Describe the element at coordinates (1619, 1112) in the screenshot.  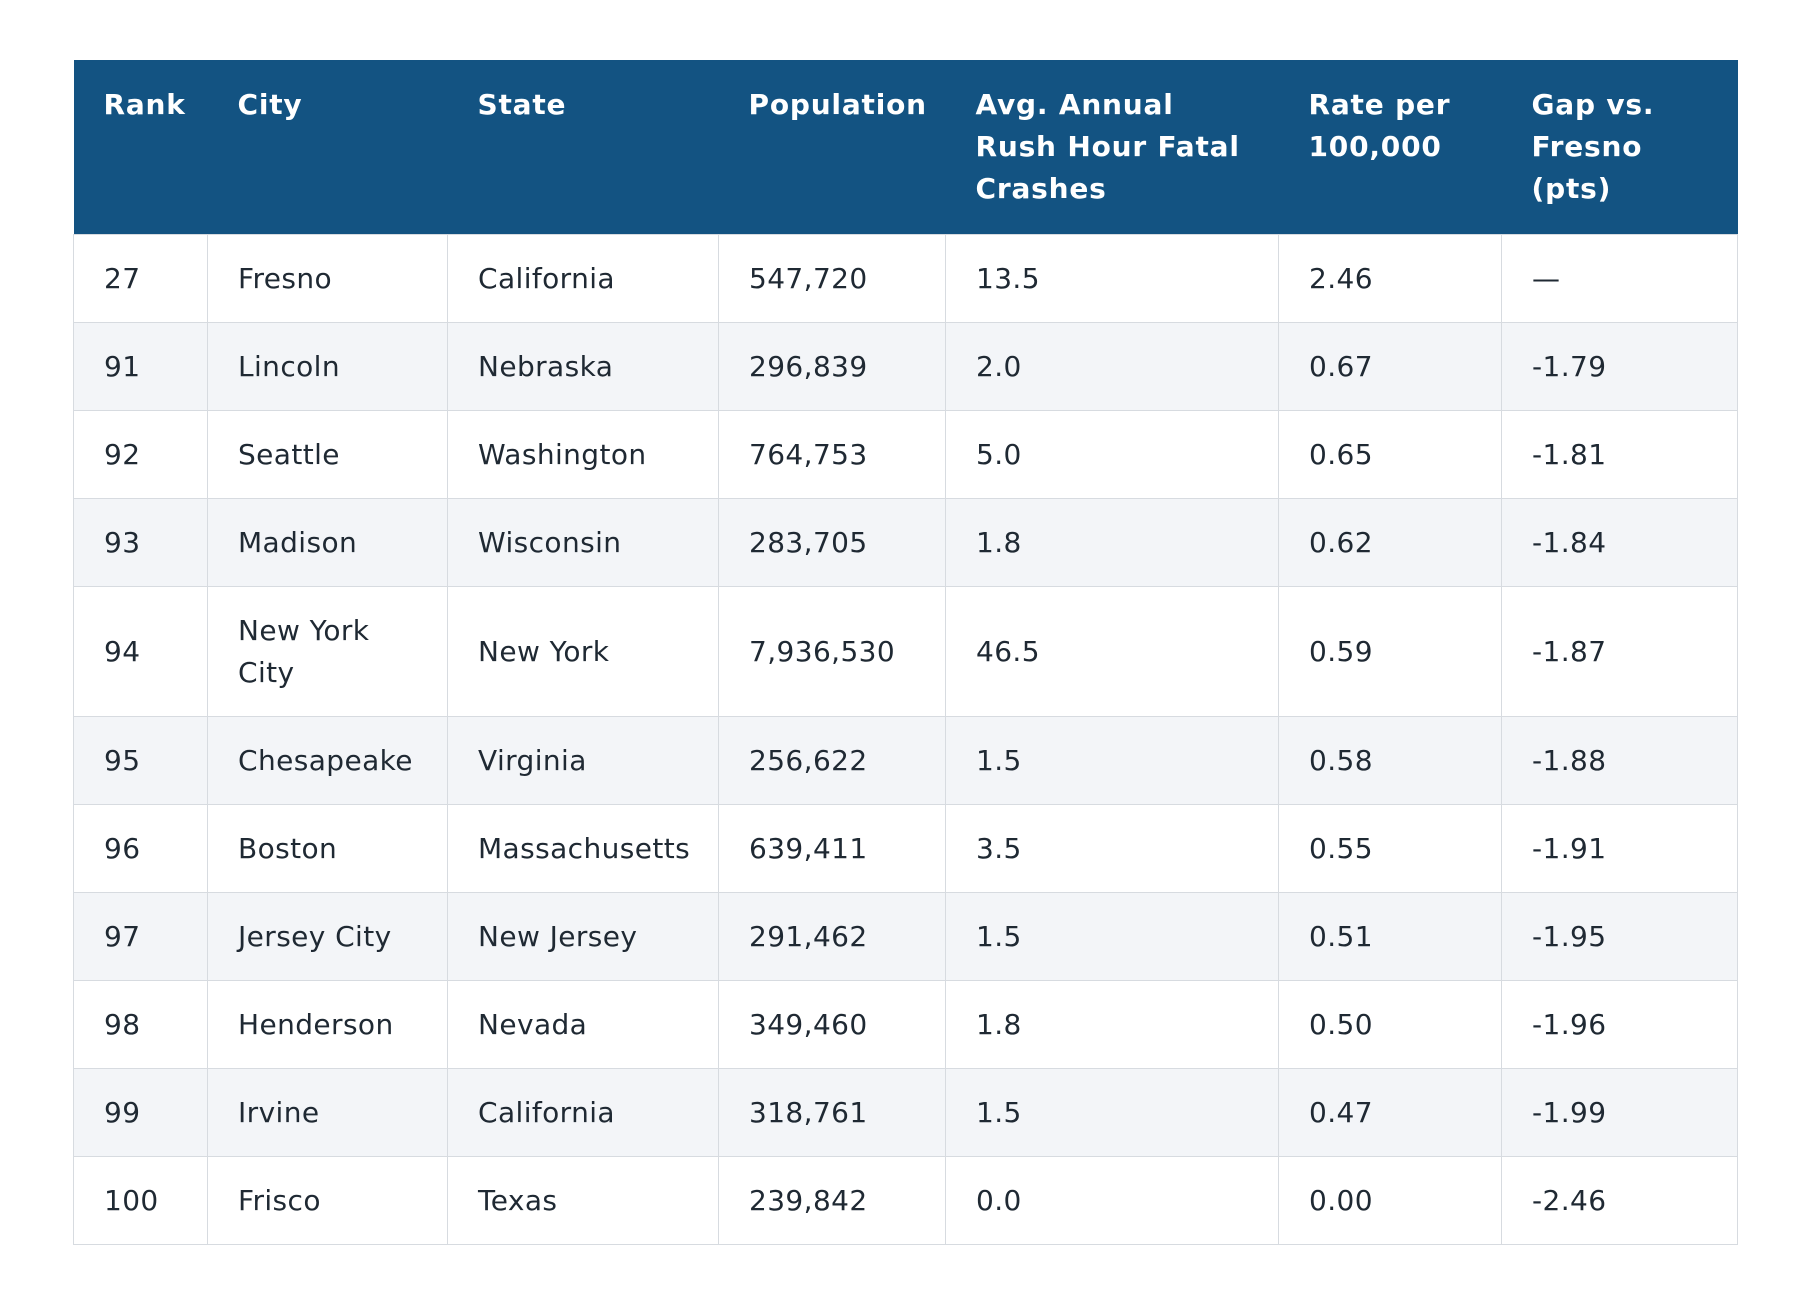
I see `cell-gap: -1.99` at that location.